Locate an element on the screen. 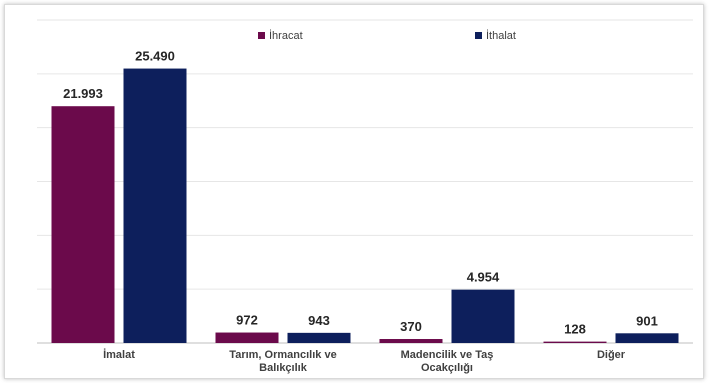  x-tick-label: Ocakçılığı is located at coordinates (447, 368).